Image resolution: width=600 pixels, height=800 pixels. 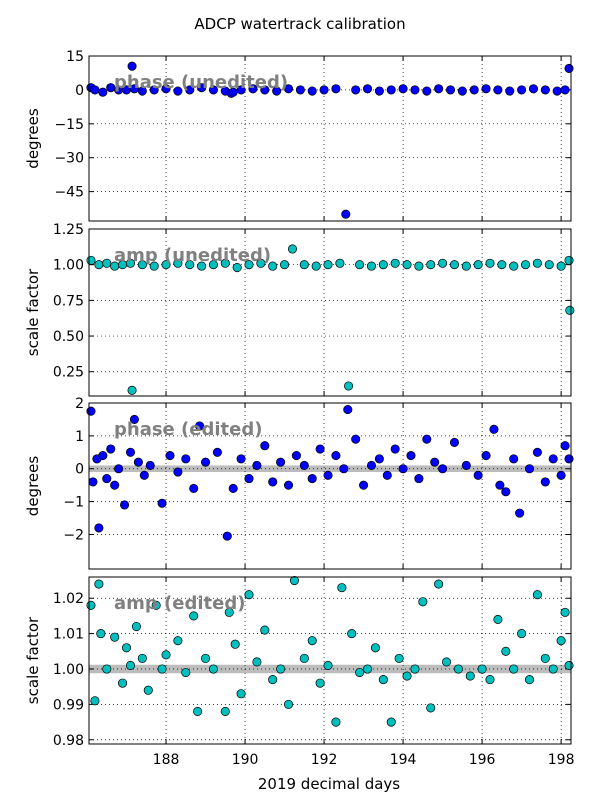 I want to click on y-tick-label: −2, so click(x=73, y=535).